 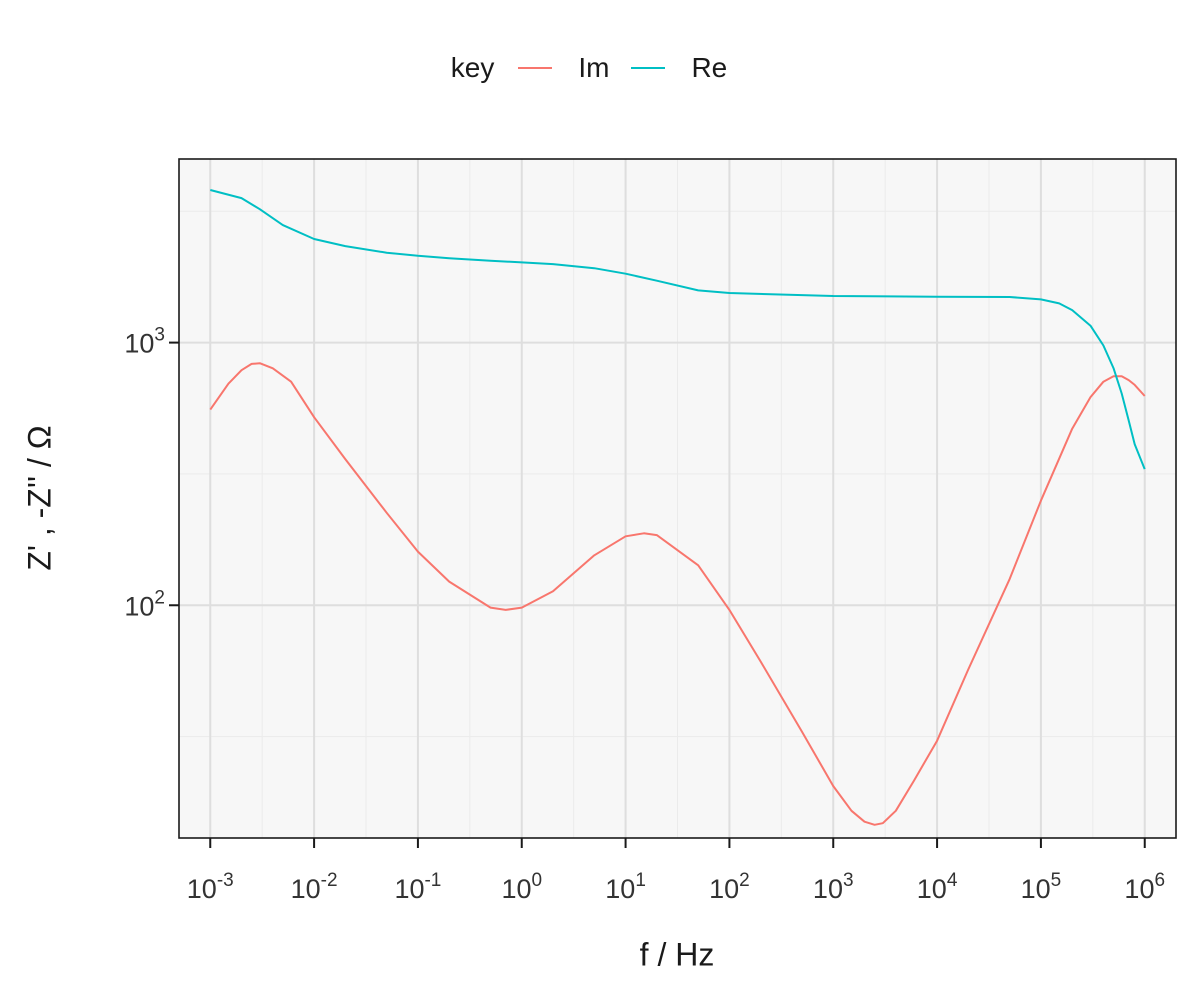 What do you see at coordinates (535, 68) in the screenshot?
I see `legend-swatch-im` at bounding box center [535, 68].